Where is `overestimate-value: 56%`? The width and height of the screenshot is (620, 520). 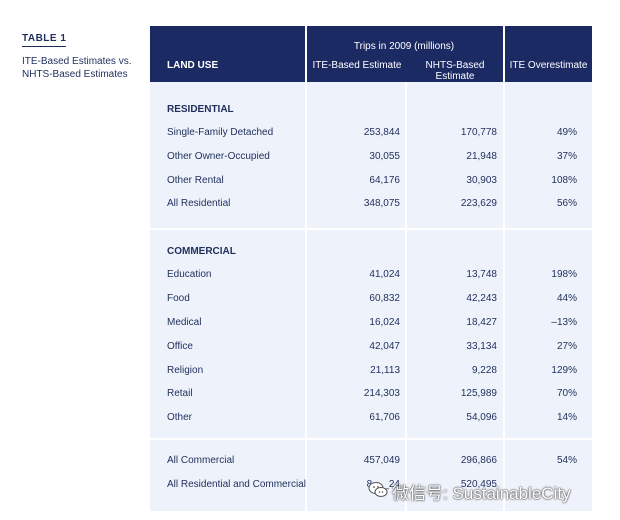 overestimate-value: 56% is located at coordinates (566, 203).